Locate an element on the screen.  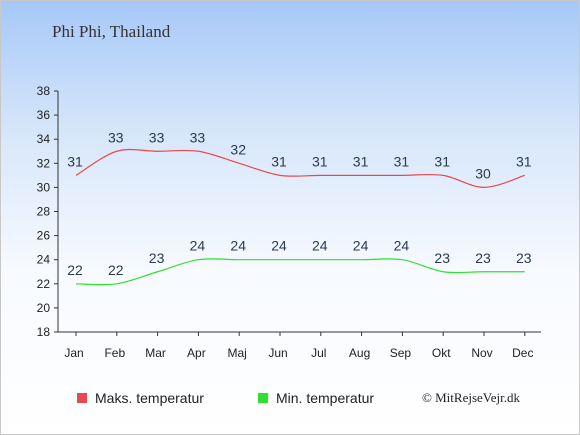
x-tick-label: Mar is located at coordinates (155, 353).